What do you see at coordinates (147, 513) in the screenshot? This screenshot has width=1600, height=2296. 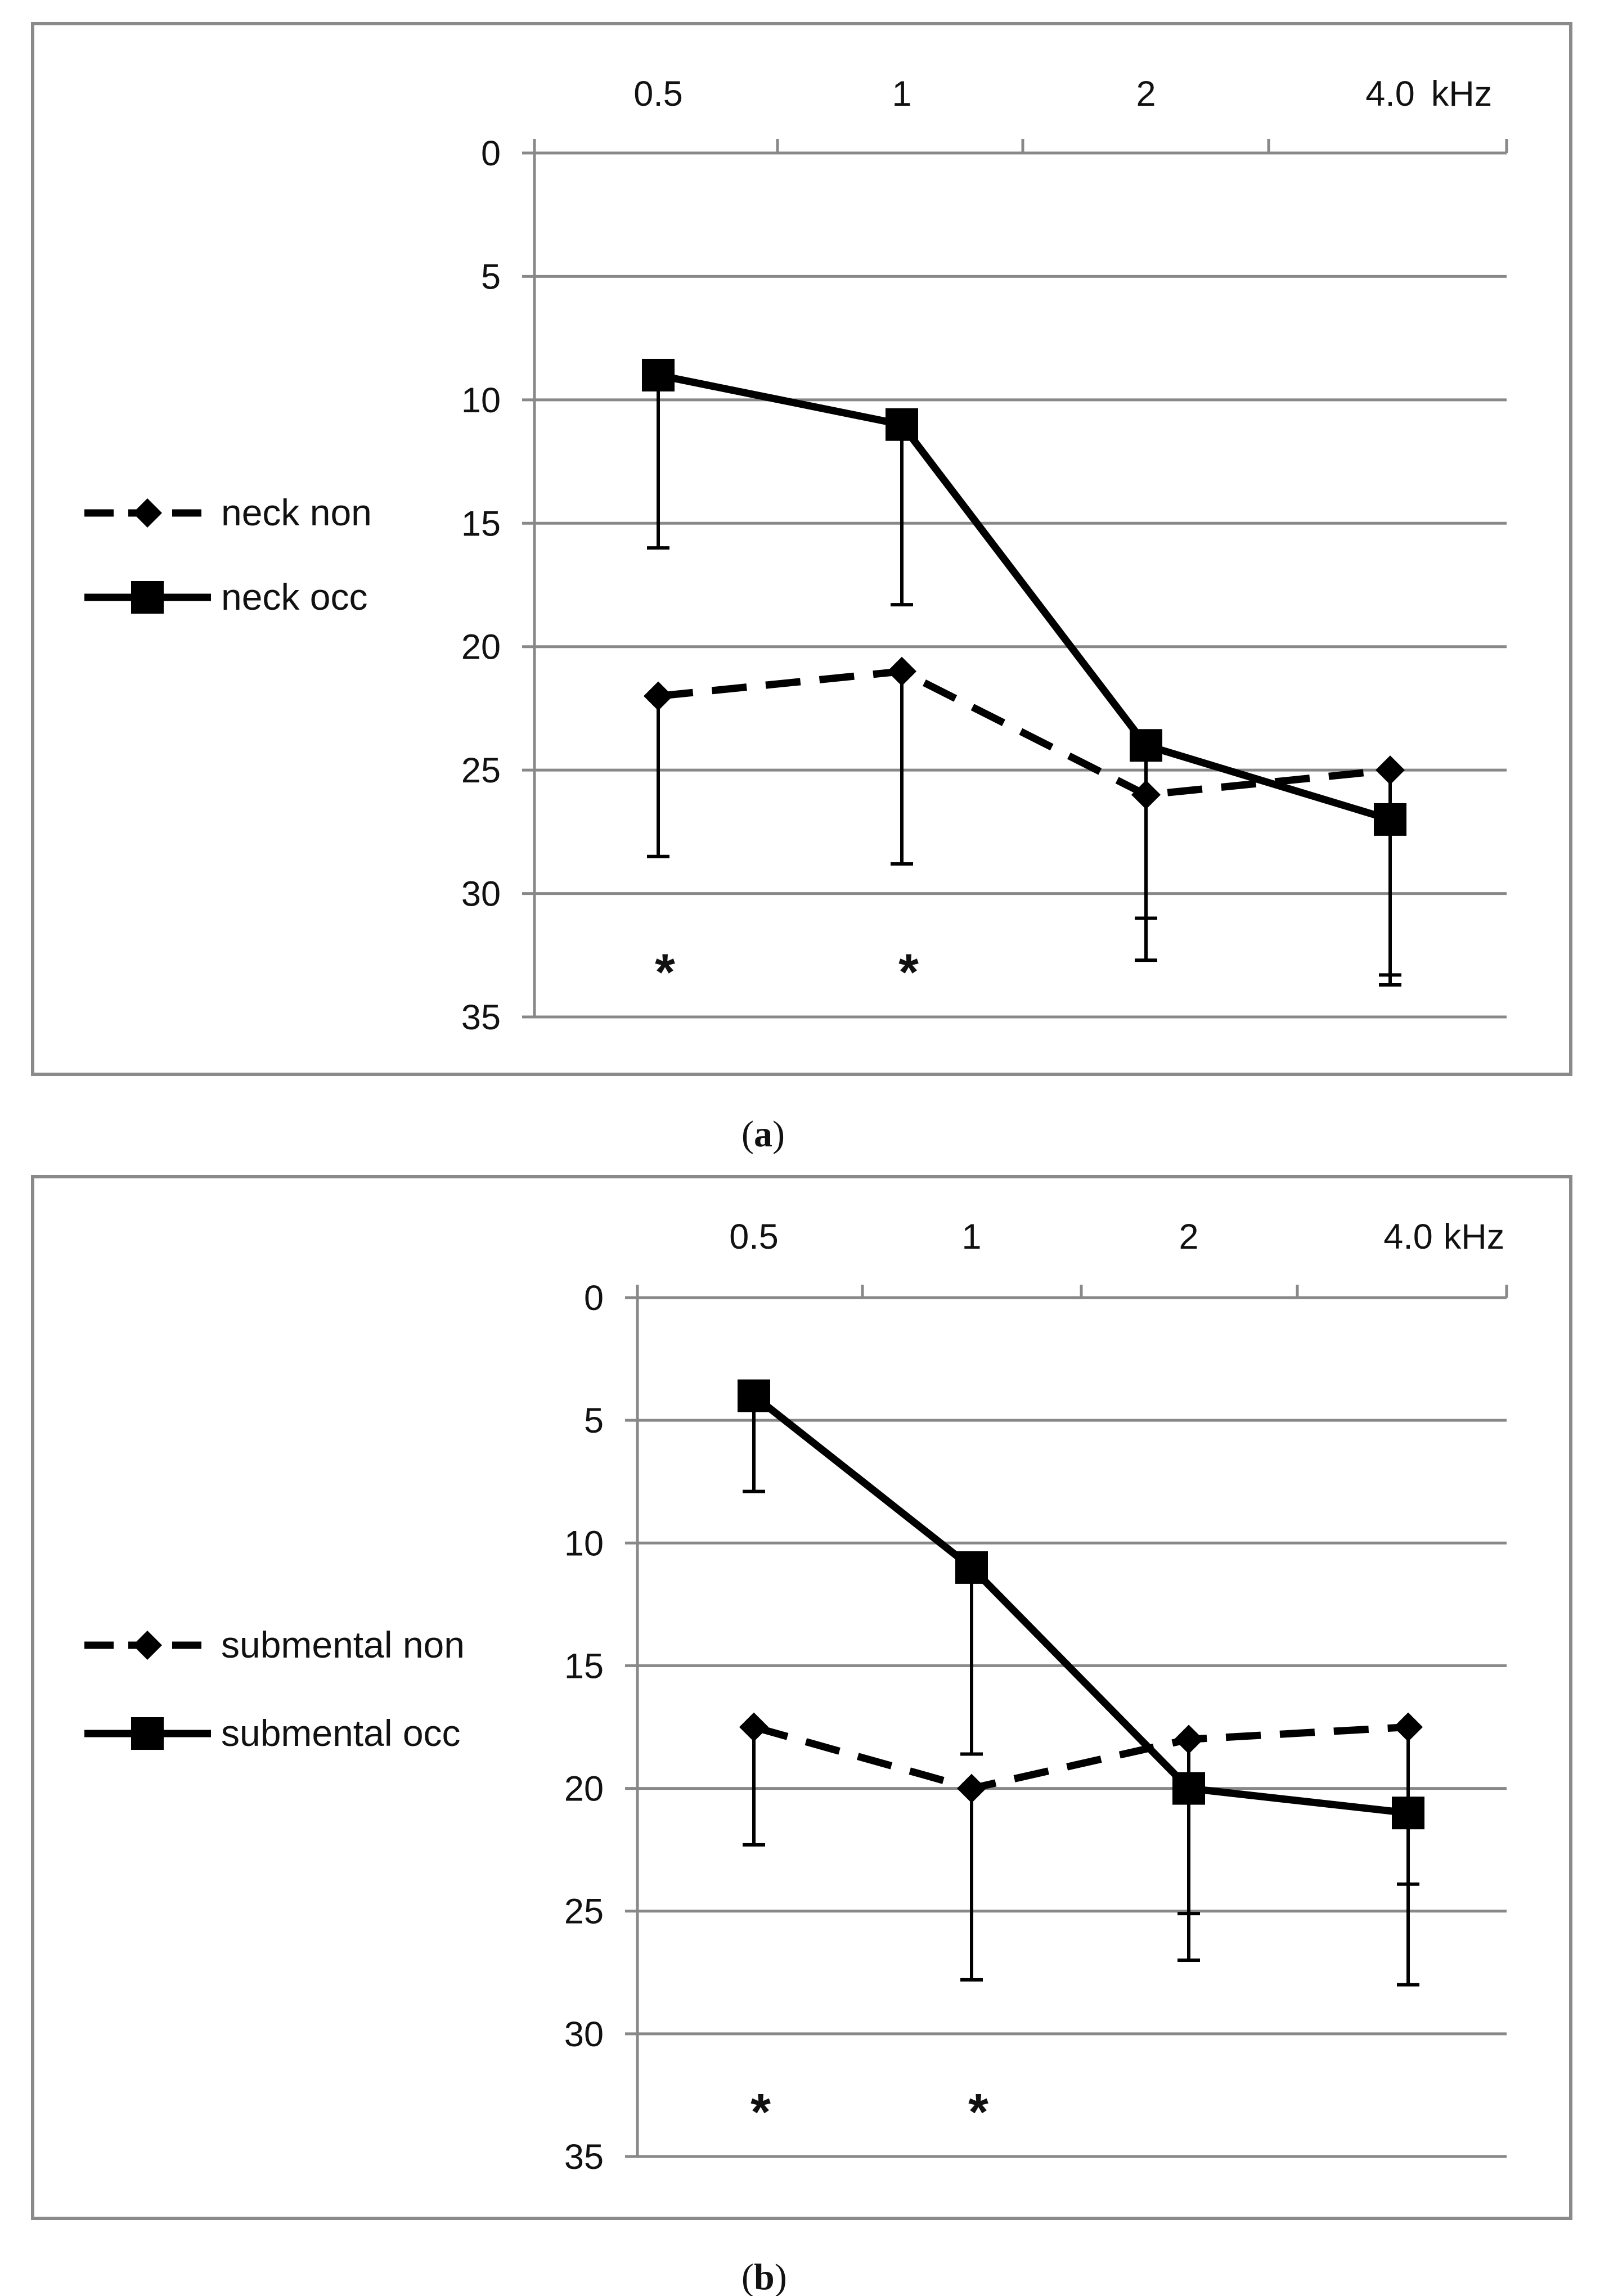 I see `legend-marker-neck-non` at bounding box center [147, 513].